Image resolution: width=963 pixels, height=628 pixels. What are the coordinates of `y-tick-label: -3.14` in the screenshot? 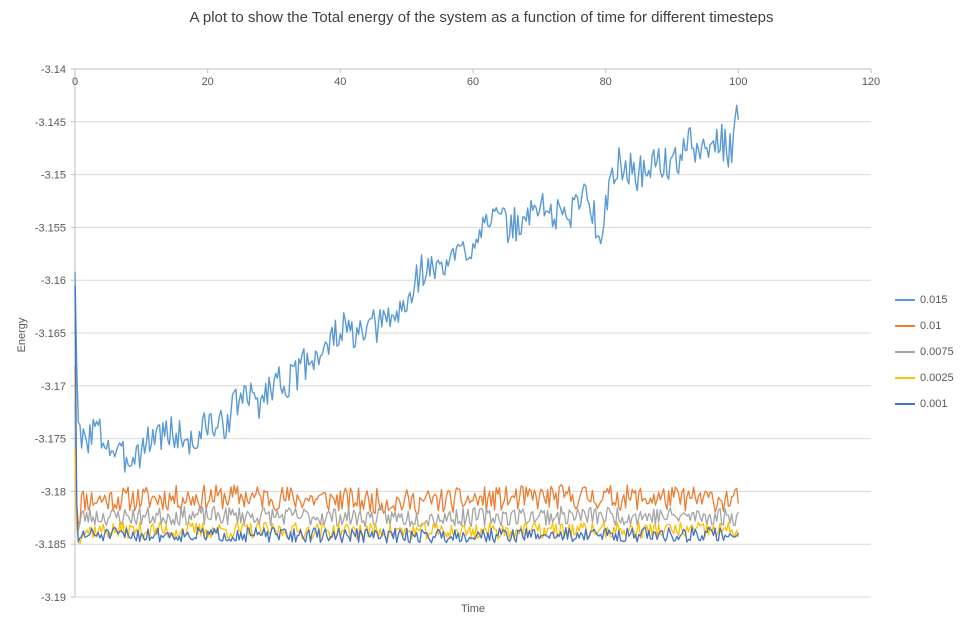 It's located at (53, 70).